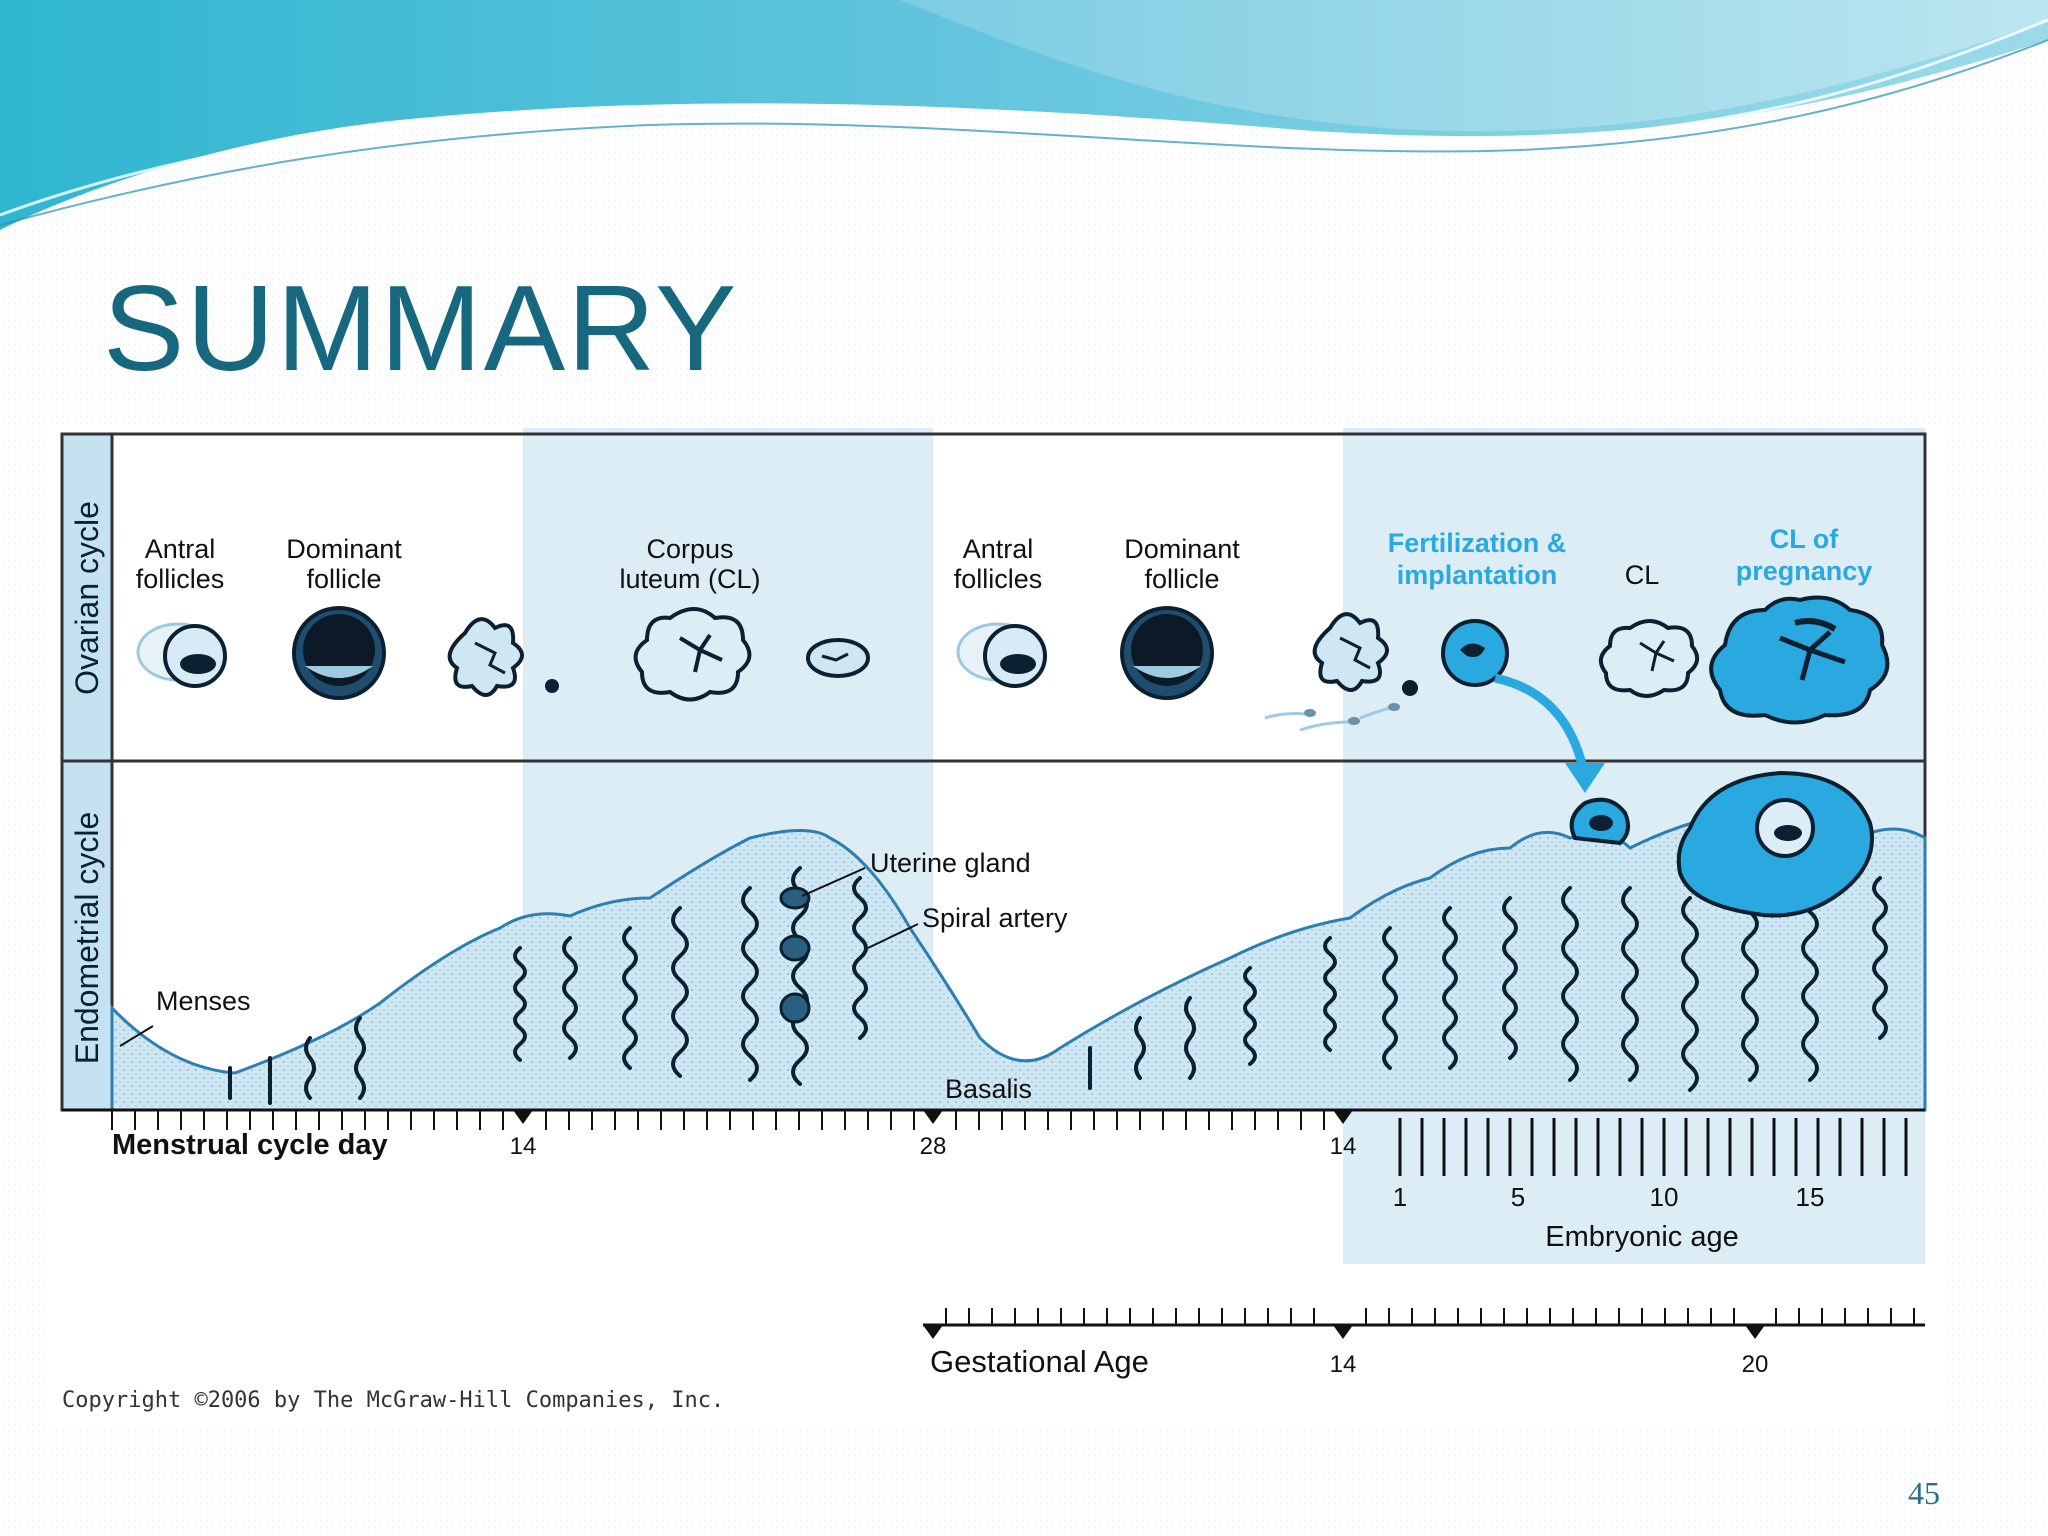 This screenshot has height=1536, width=2048. Describe the element at coordinates (1181, 579) in the screenshot. I see `dominant-follicle-label-2-line2: follicle` at that location.